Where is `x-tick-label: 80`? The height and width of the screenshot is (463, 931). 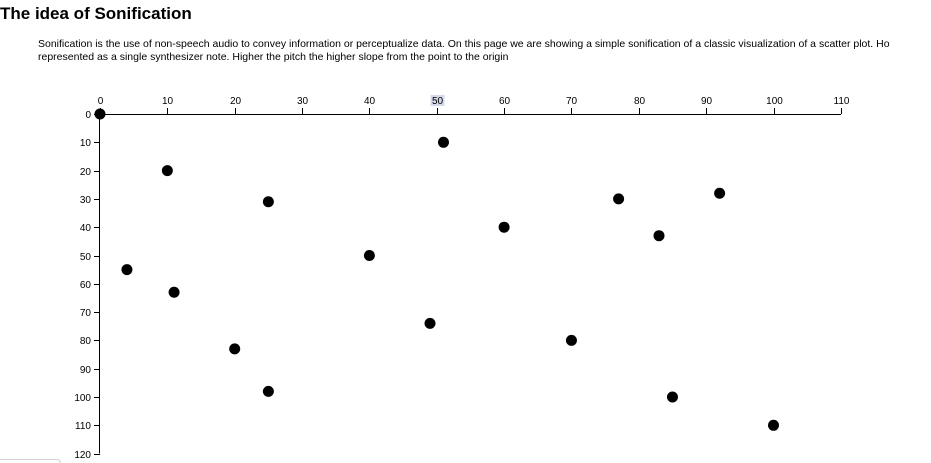
x-tick-label: 80 is located at coordinates (640, 101).